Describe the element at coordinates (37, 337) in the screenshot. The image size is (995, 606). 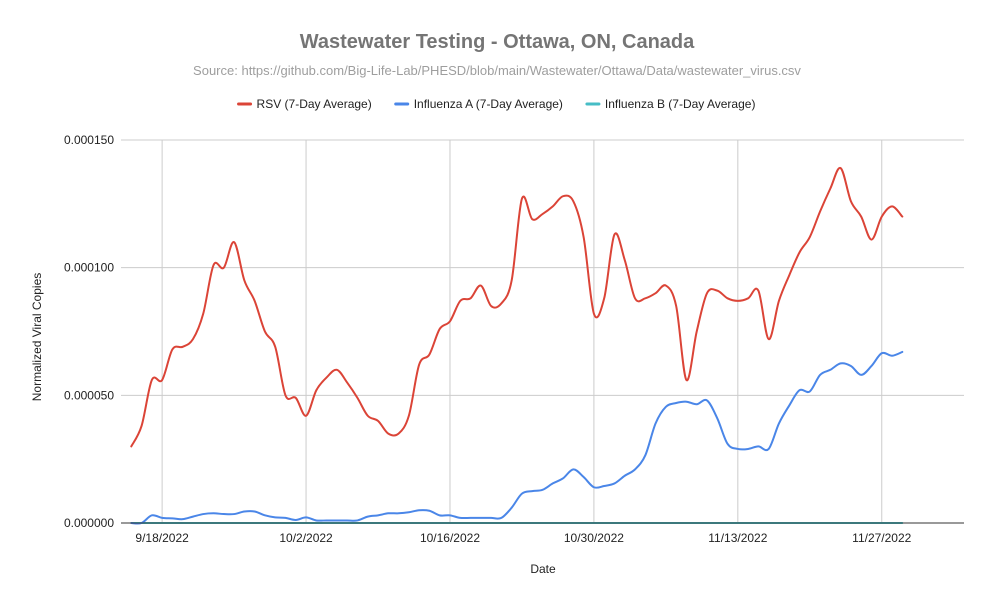
I see `y-axis-label: Normalized Viral Copies` at that location.